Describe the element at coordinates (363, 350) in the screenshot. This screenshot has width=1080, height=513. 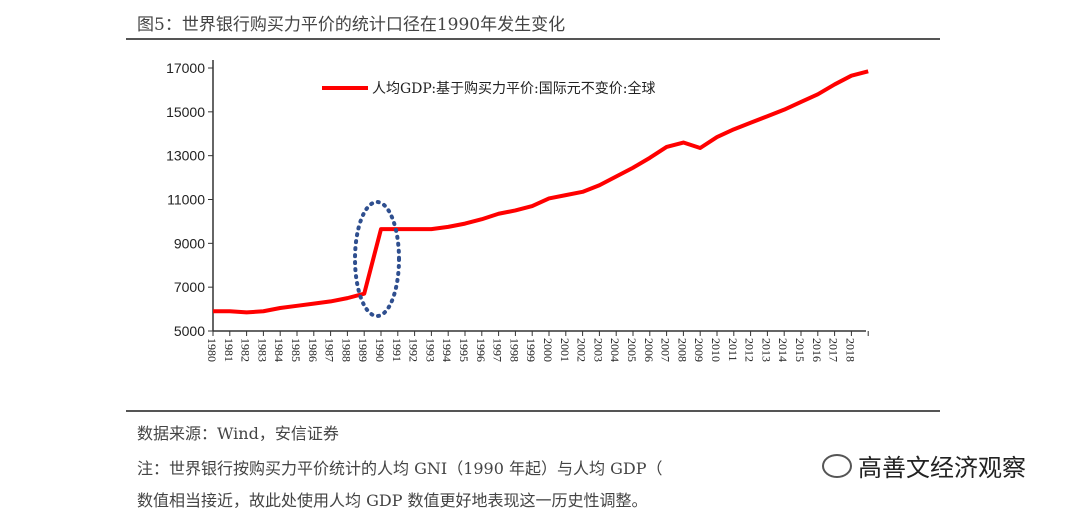
I see `x-tick-label: 1989` at that location.